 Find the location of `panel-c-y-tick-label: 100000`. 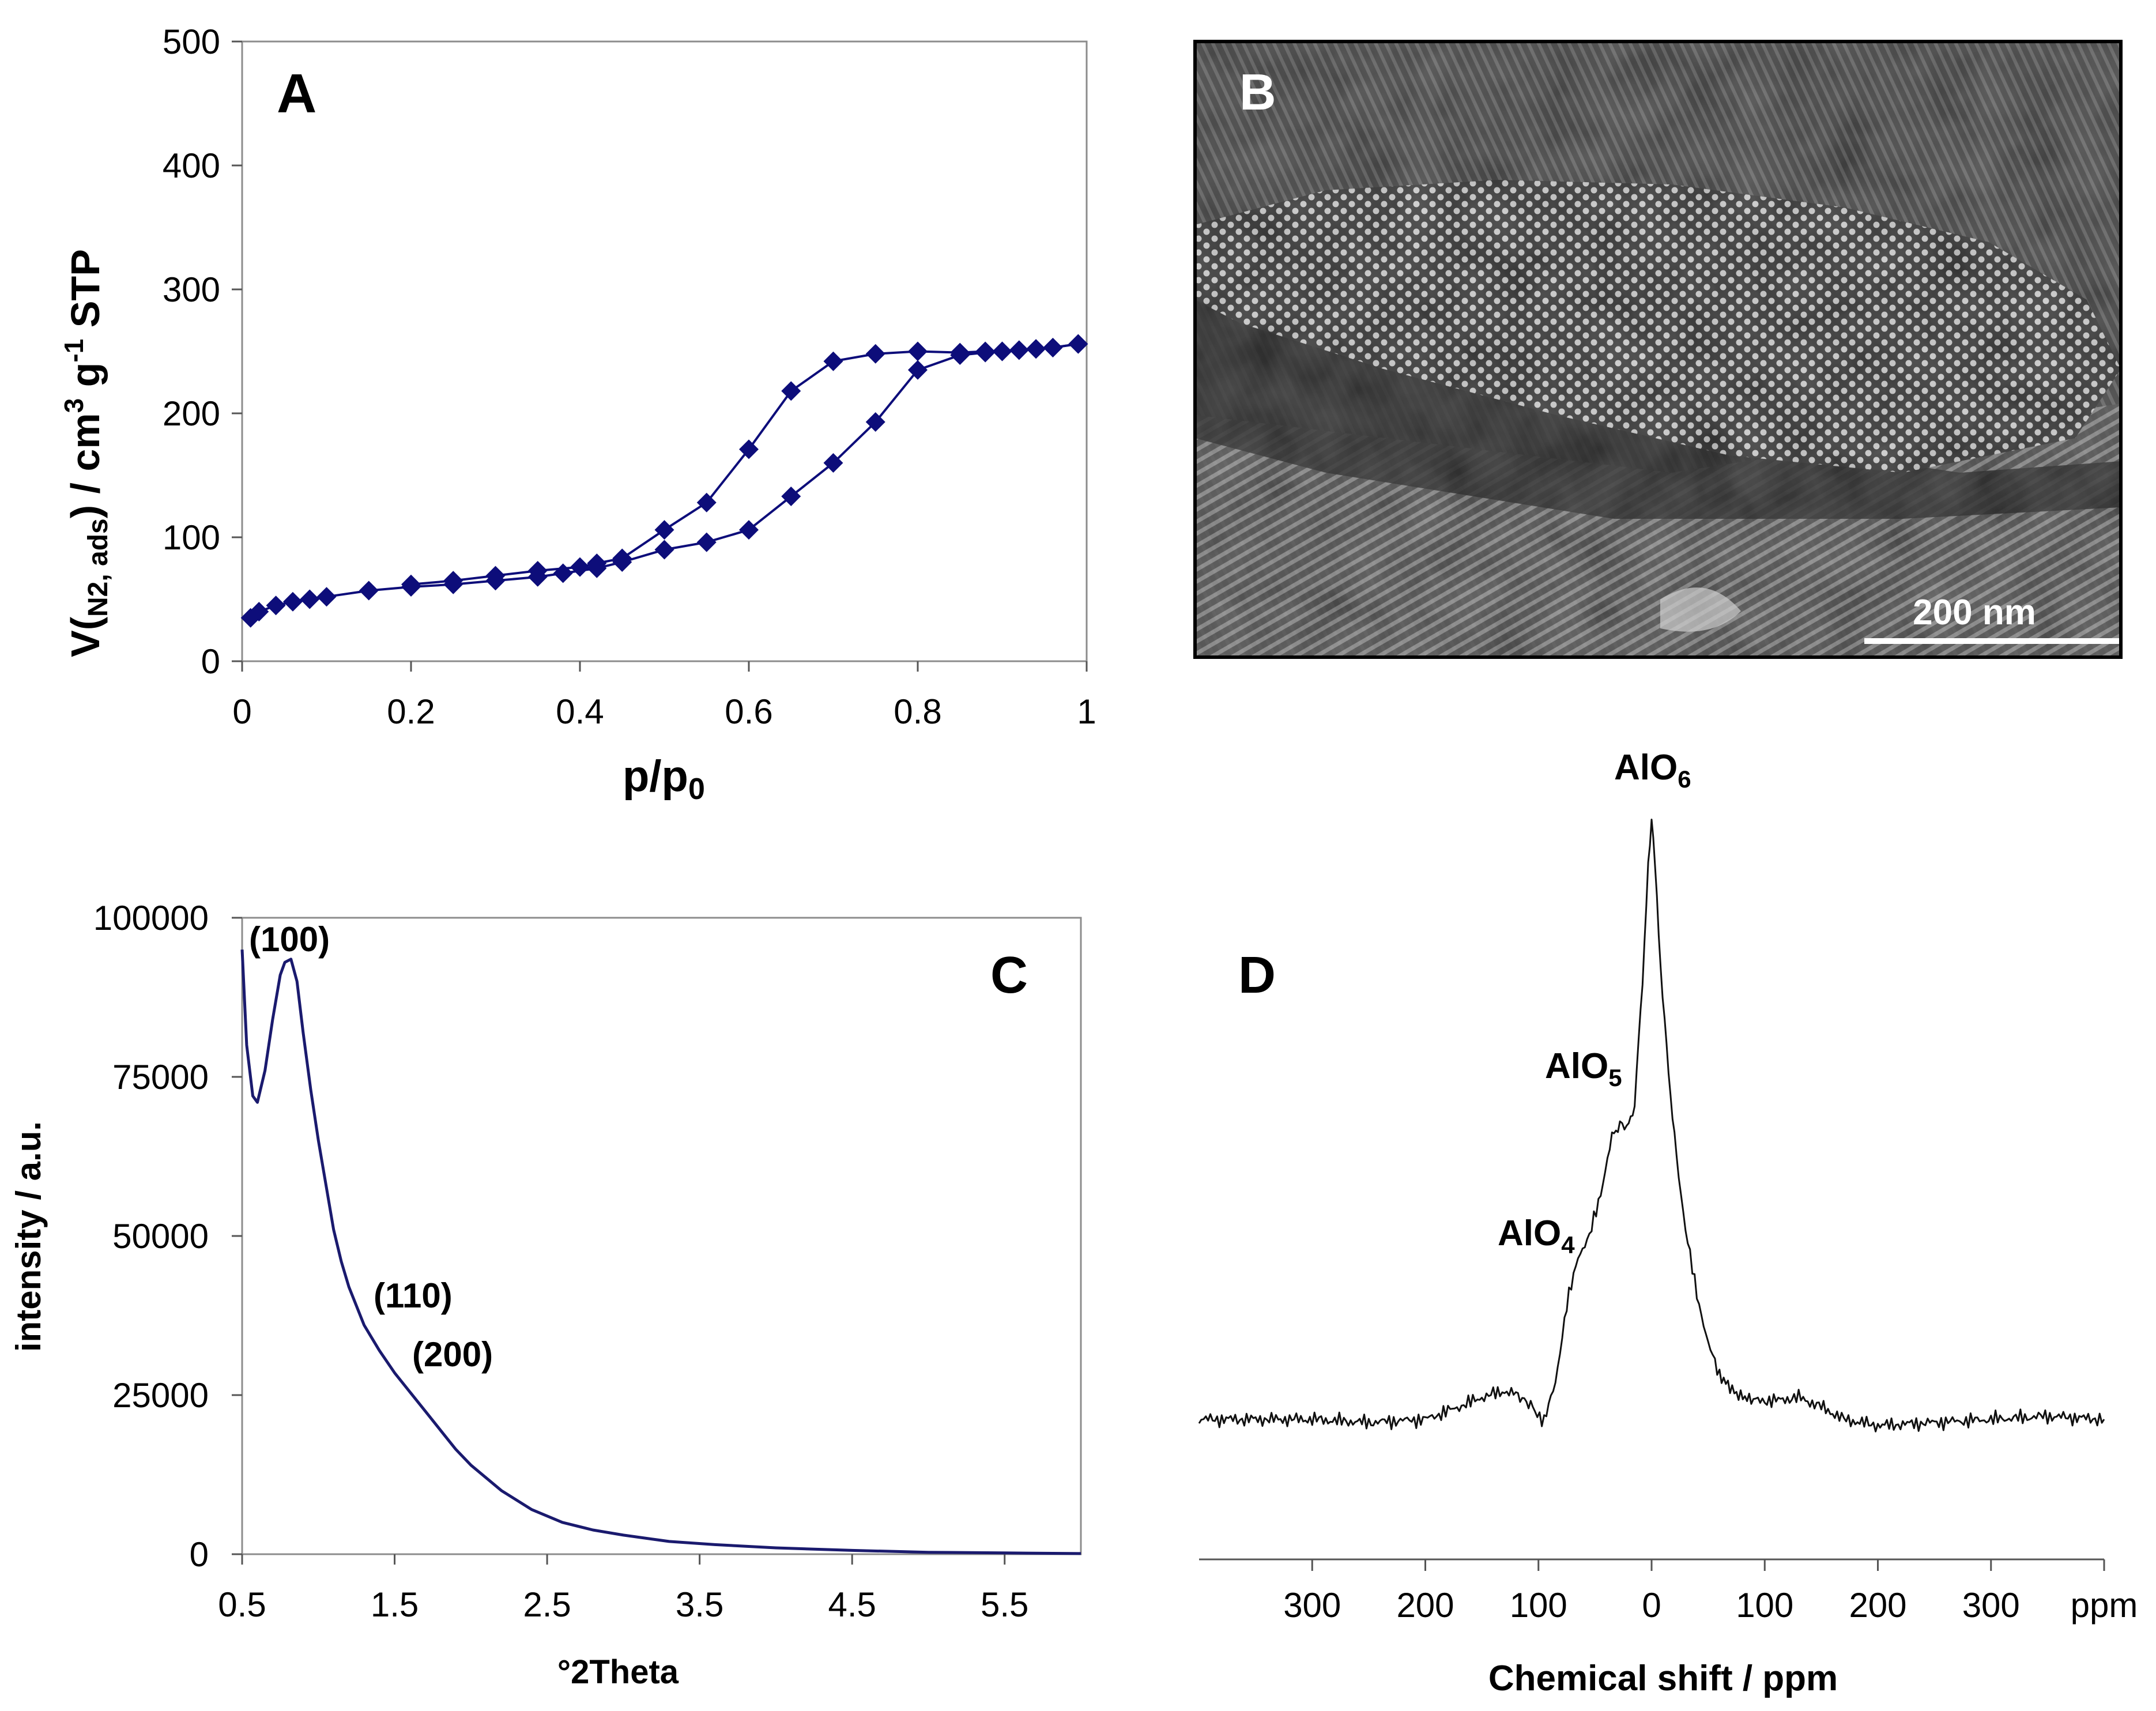

panel-c-y-tick-label: 100000 is located at coordinates (151, 918).